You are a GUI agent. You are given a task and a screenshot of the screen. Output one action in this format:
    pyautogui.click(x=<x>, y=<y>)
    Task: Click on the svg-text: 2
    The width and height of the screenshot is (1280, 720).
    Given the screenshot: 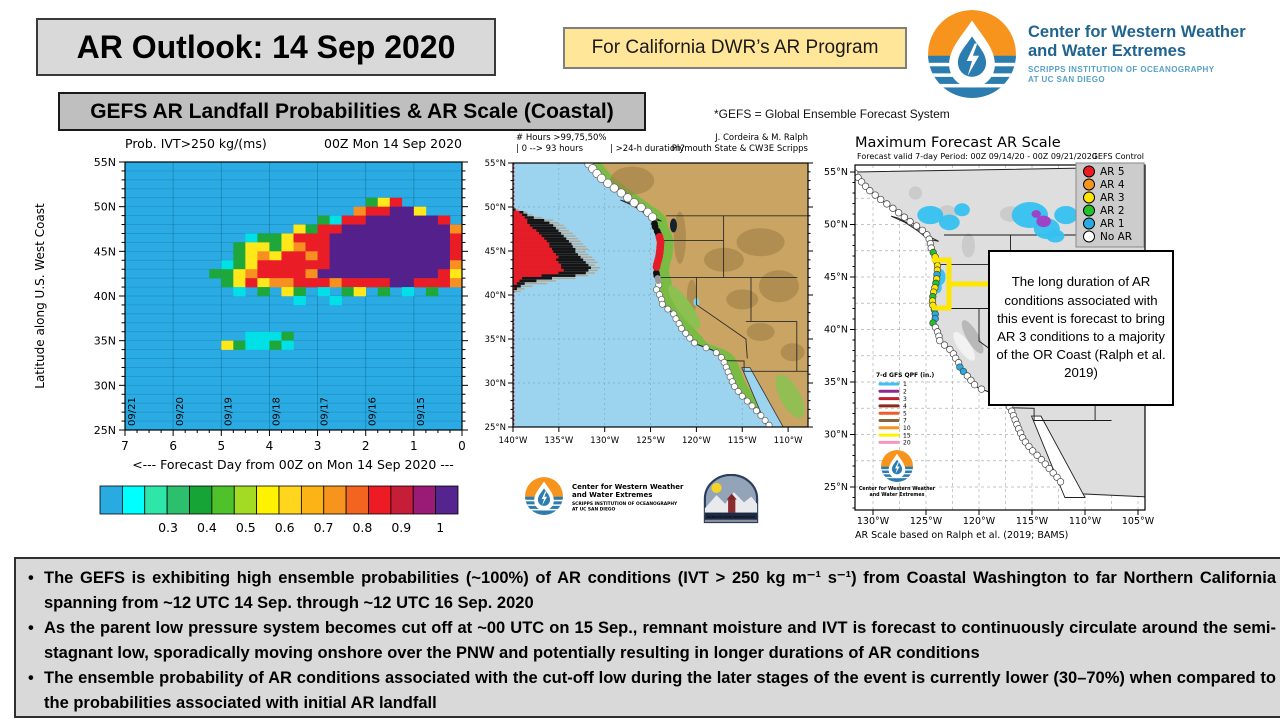 What is the action you would take?
    pyautogui.click(x=905, y=392)
    